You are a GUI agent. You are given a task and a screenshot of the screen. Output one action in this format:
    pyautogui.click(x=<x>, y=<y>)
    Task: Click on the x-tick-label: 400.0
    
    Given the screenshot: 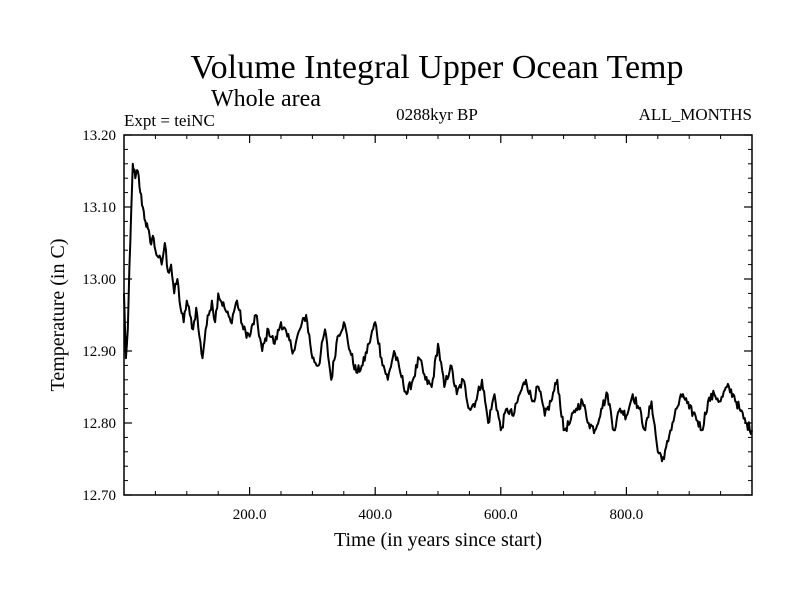 What is the action you would take?
    pyautogui.click(x=375, y=515)
    